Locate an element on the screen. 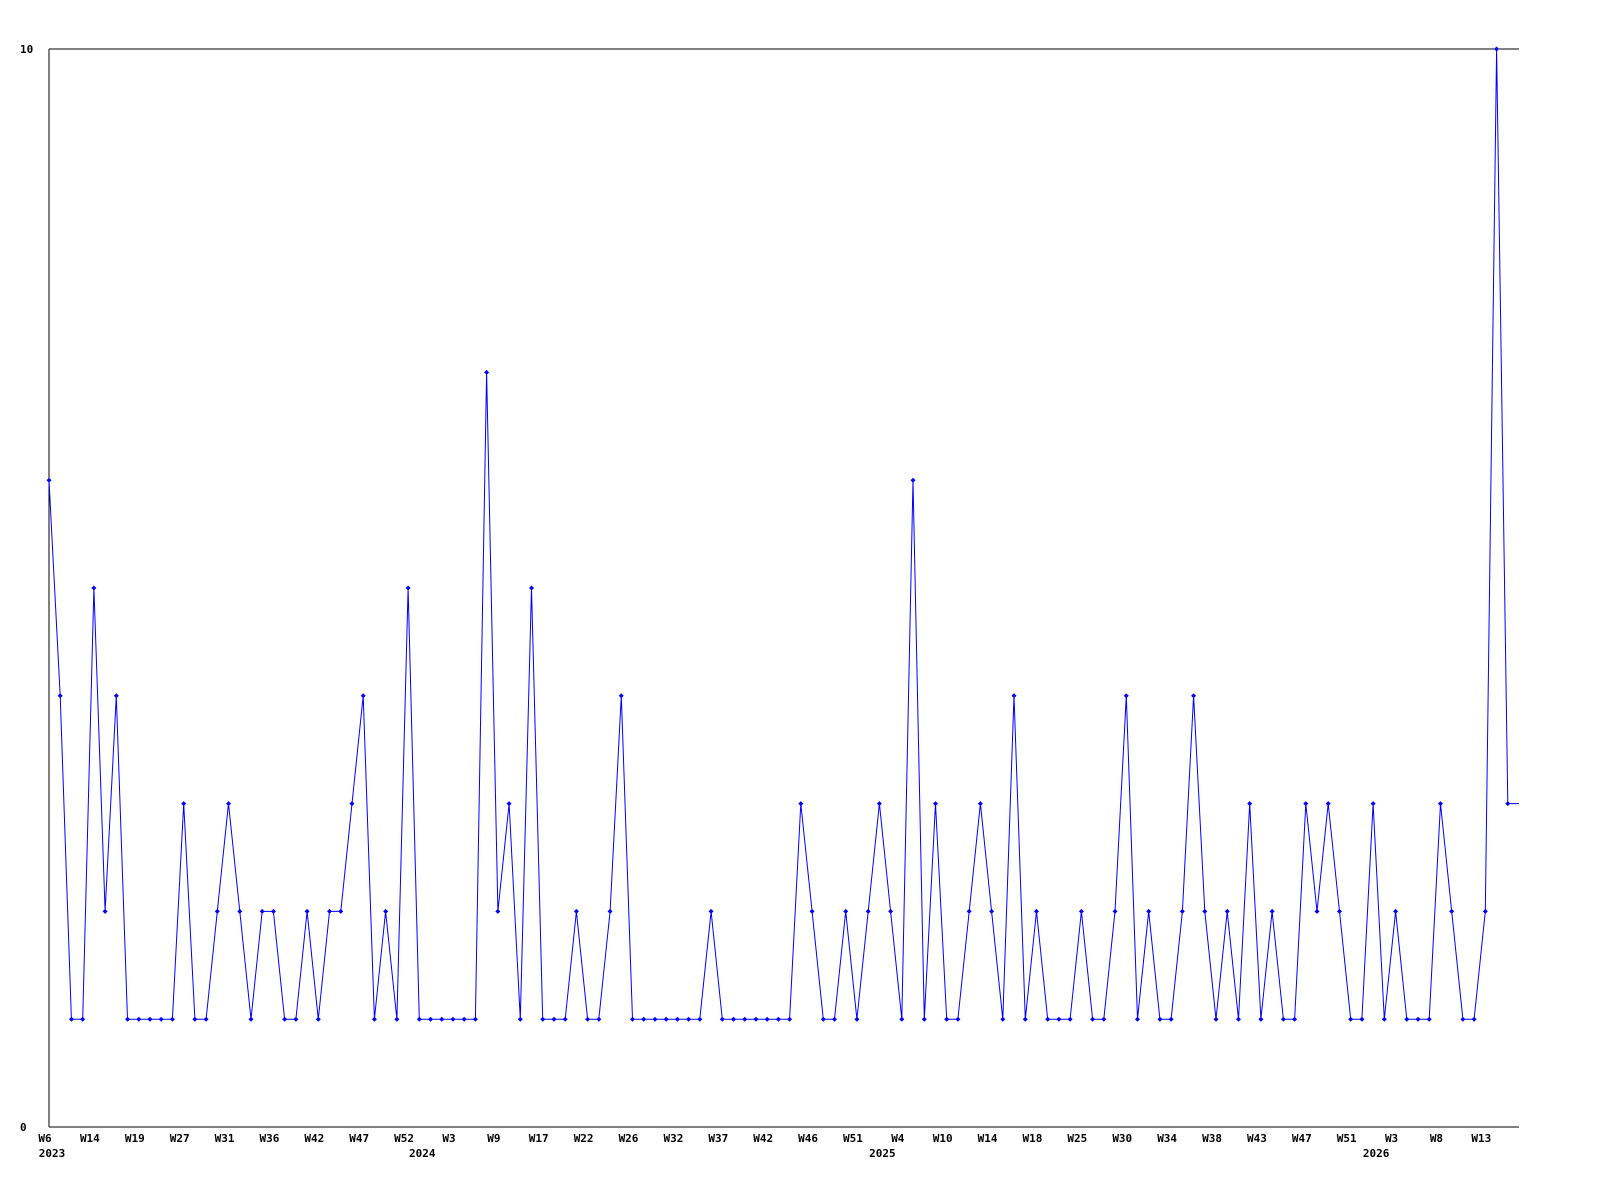  x-tick-label: W25 is located at coordinates (1077, 1138).